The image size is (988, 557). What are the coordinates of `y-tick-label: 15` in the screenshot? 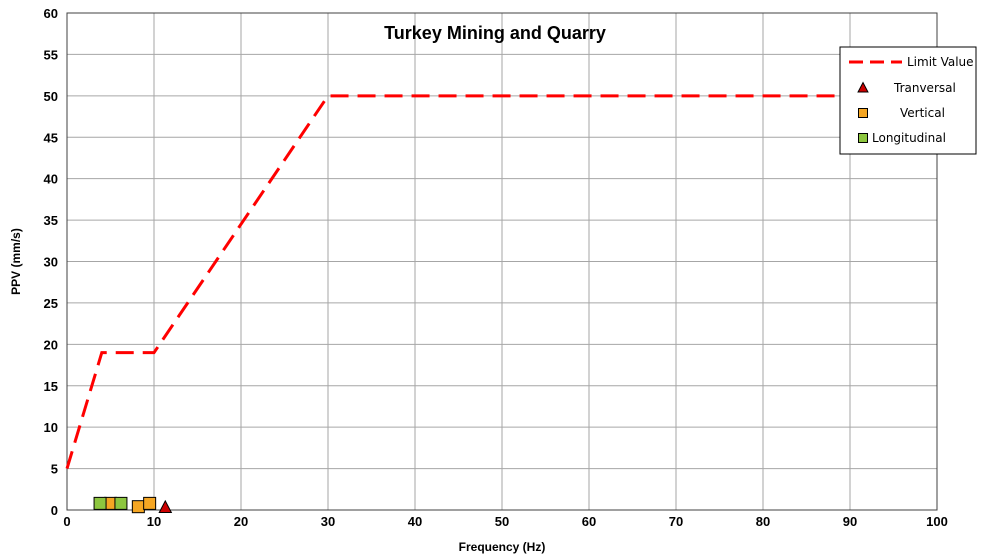 It's located at (51, 386).